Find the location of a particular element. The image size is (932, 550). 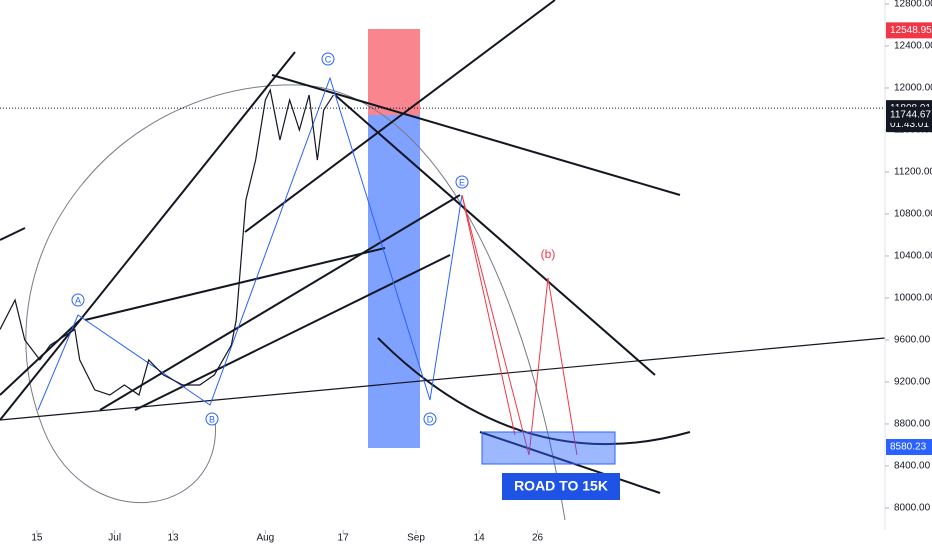

x-tick-label: Sep is located at coordinates (416, 538).